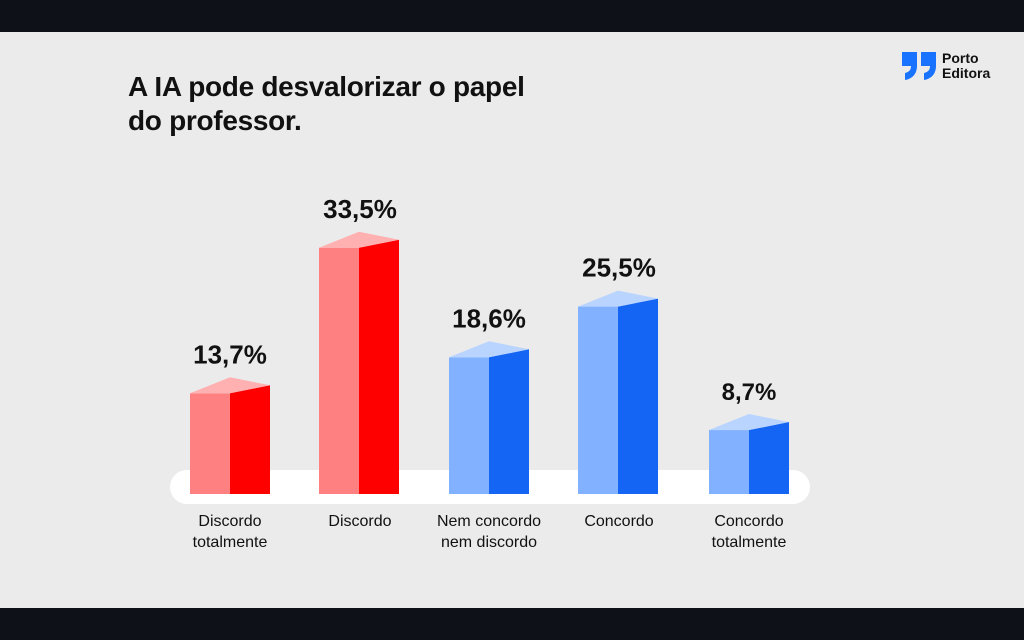  What do you see at coordinates (215, 120) in the screenshot?
I see `chart-title-line-2: do professor.` at bounding box center [215, 120].